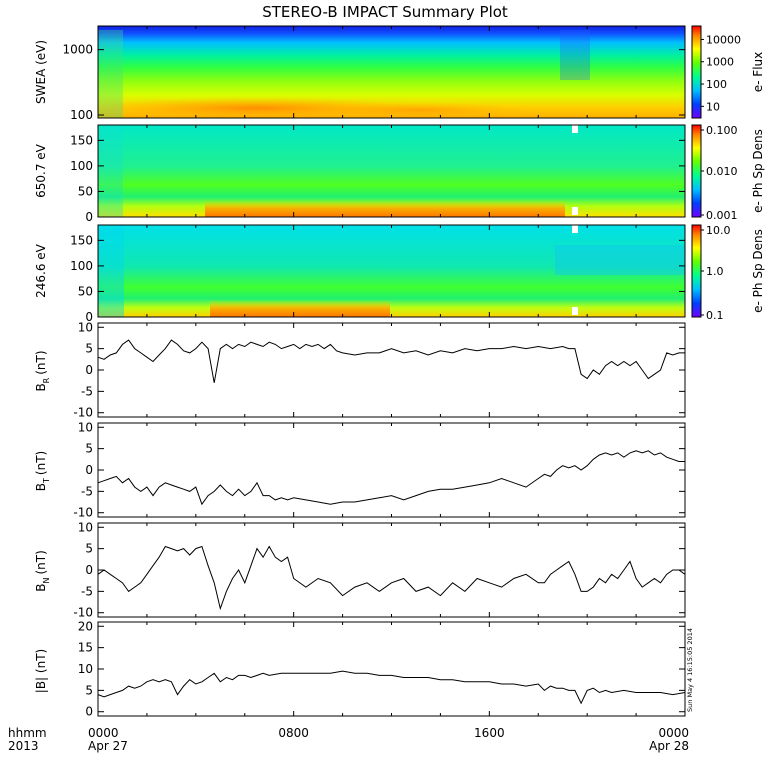 The height and width of the screenshot is (780, 780). I want to click on pad246-data-gap-top, so click(575, 229).